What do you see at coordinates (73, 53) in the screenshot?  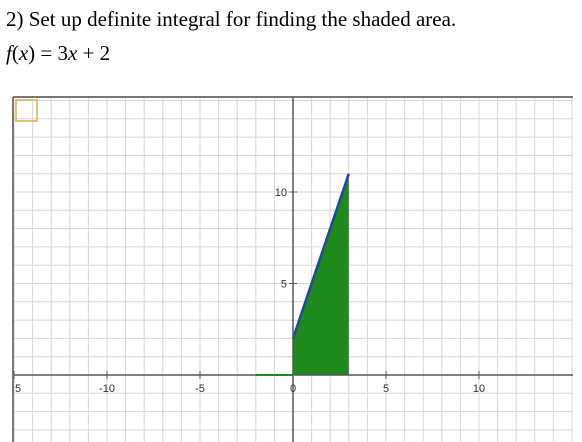 I see `function-x: x` at bounding box center [73, 53].